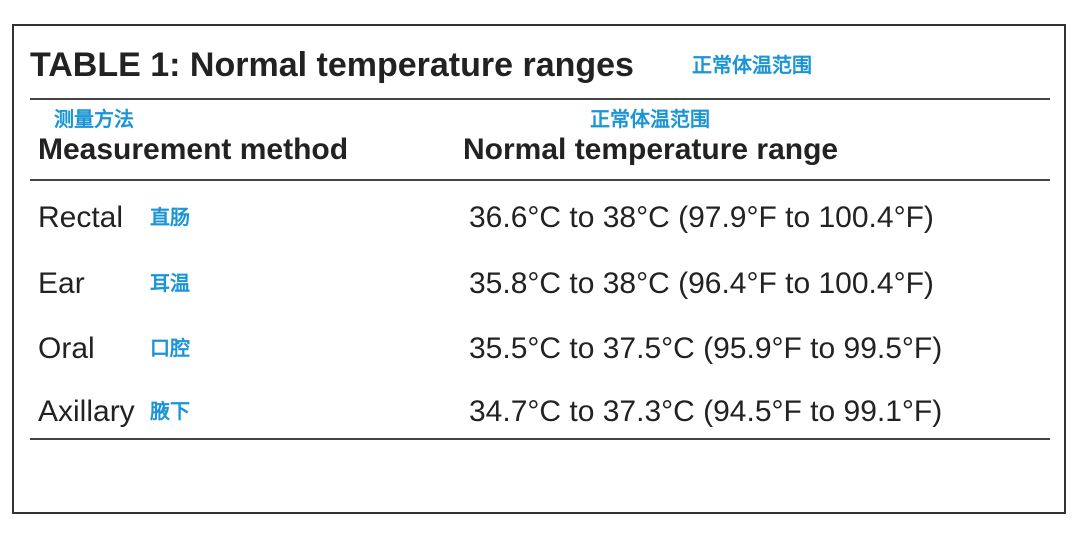 The width and height of the screenshot is (1080, 540). Describe the element at coordinates (61, 283) in the screenshot. I see `method-cell: Ear` at that location.